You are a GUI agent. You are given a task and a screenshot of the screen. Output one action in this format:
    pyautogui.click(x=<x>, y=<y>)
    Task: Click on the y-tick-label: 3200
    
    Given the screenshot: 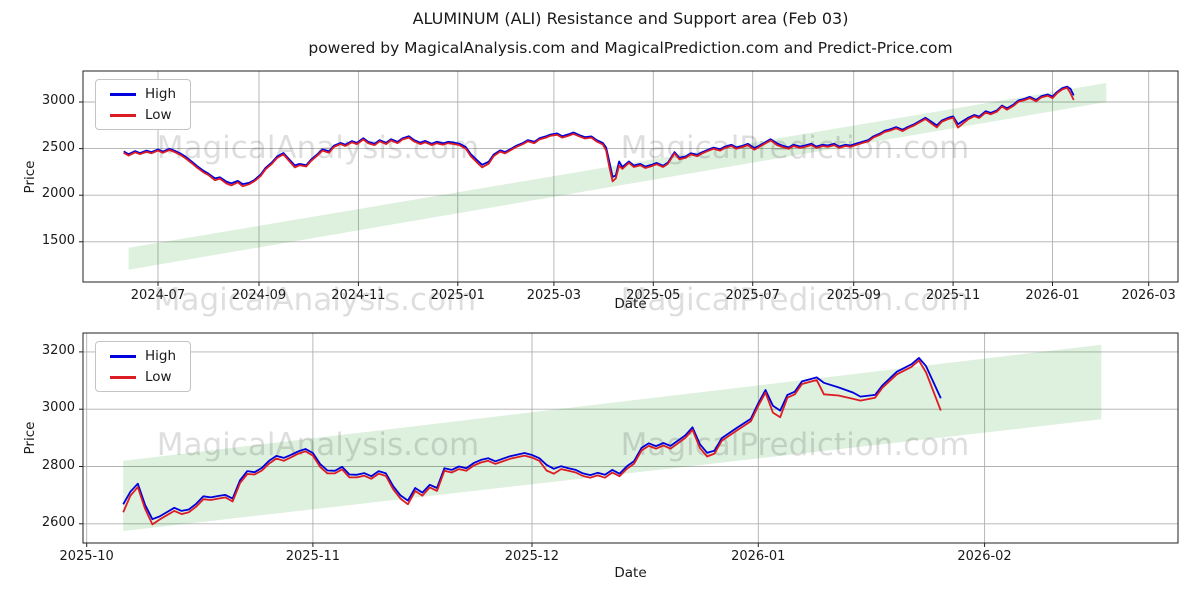 What is the action you would take?
    pyautogui.click(x=58, y=350)
    